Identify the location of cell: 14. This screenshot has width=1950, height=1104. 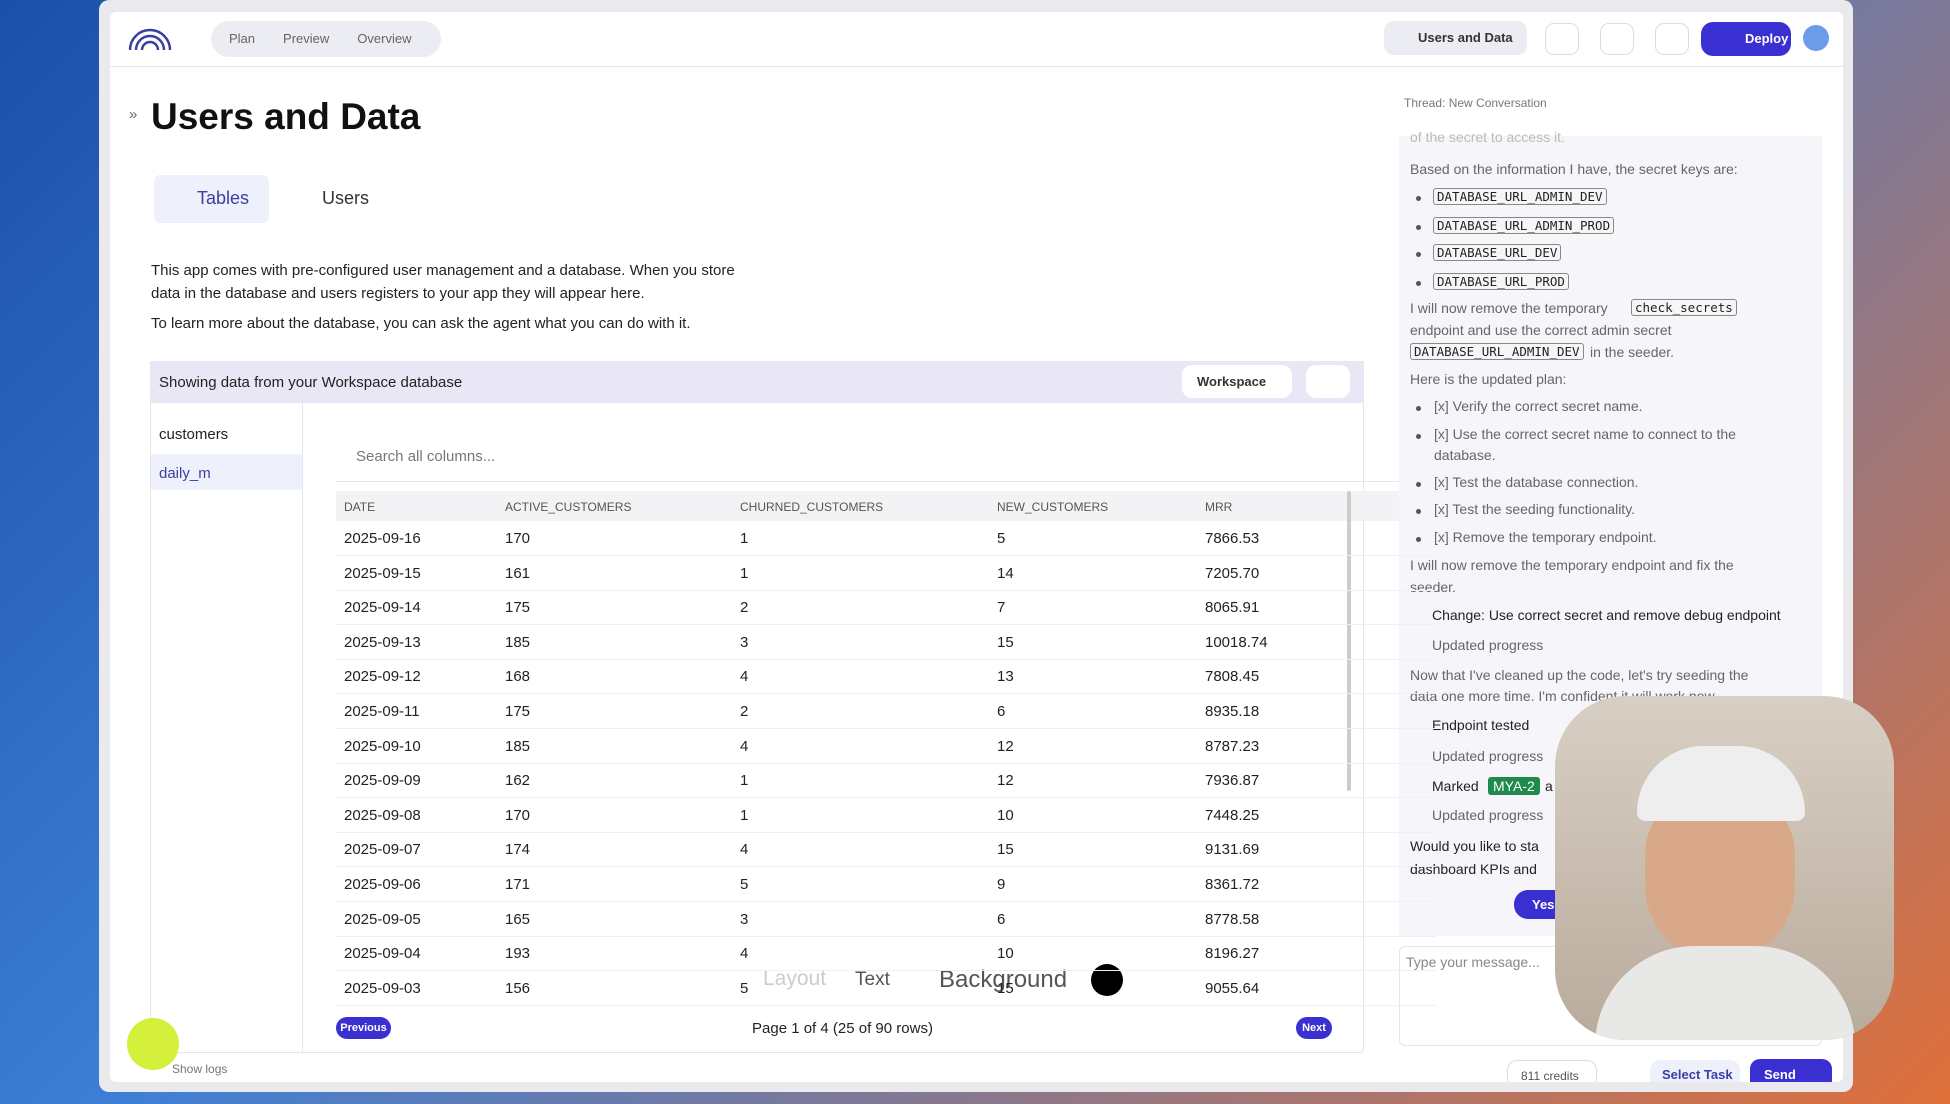
(1005, 573).